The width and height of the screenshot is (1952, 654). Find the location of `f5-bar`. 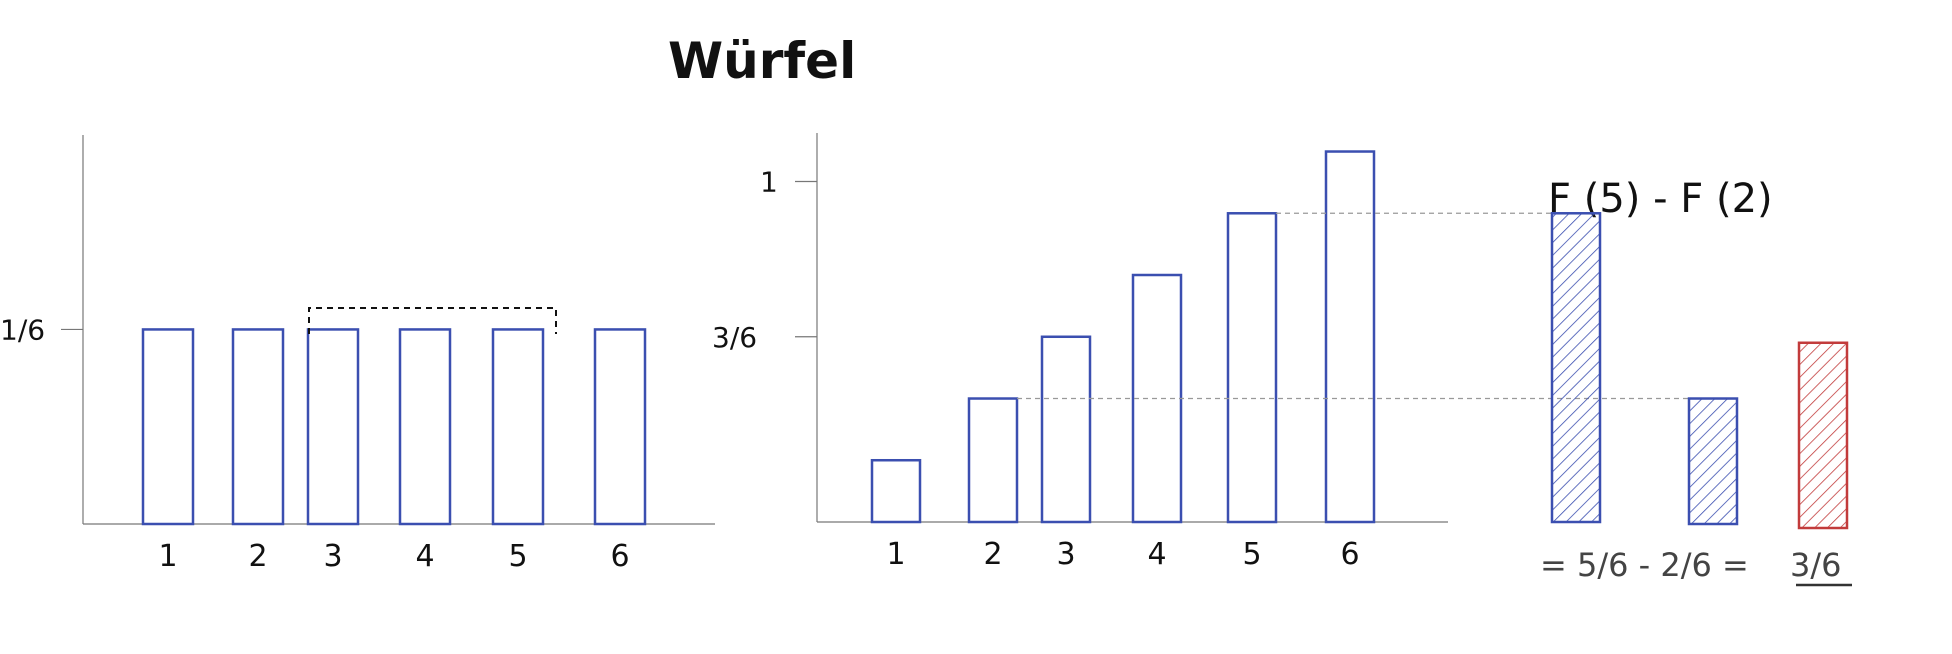

f5-bar is located at coordinates (1576, 368).